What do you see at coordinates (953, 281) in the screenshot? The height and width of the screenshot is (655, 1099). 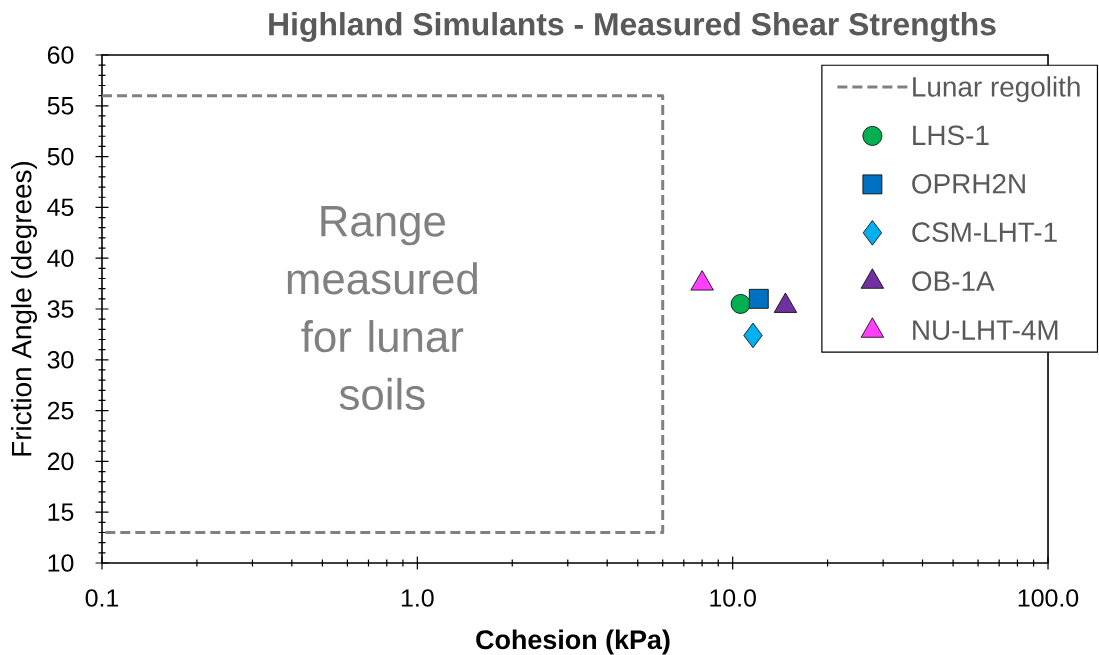 I see `legend-label: OB-1A` at bounding box center [953, 281].